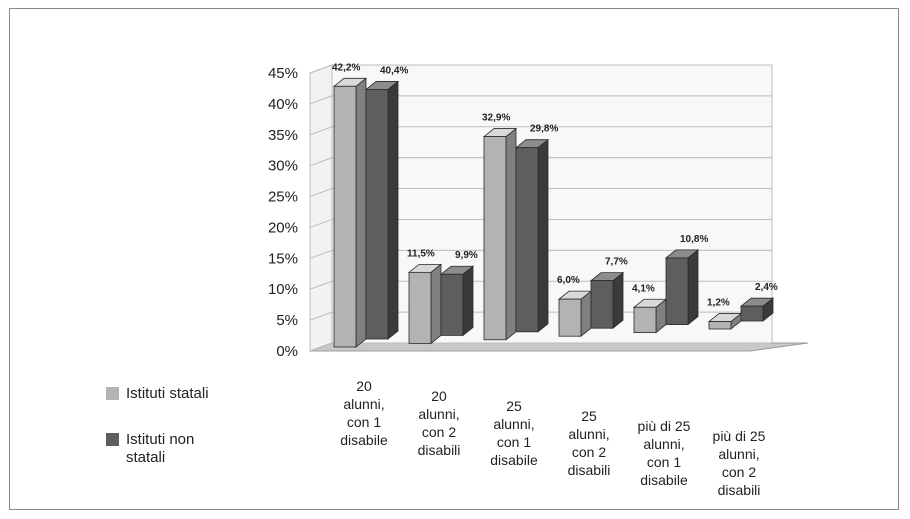  Describe the element at coordinates (287, 320) in the screenshot. I see `y-tick-label: 5%` at that location.